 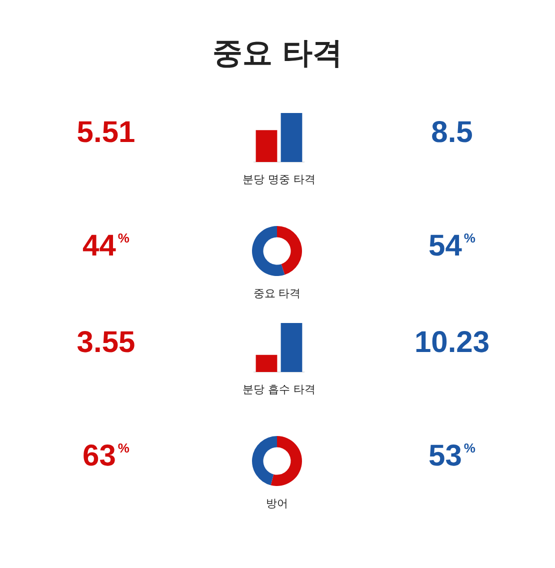 I want to click on x-axis-title: 분당 흡수 타격, so click(x=279, y=389).